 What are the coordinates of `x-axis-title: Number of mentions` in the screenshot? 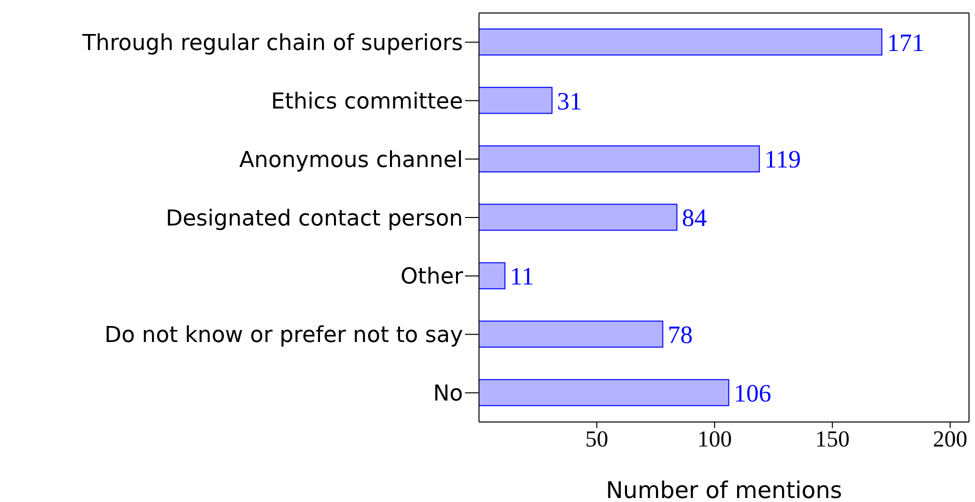 It's located at (724, 490).